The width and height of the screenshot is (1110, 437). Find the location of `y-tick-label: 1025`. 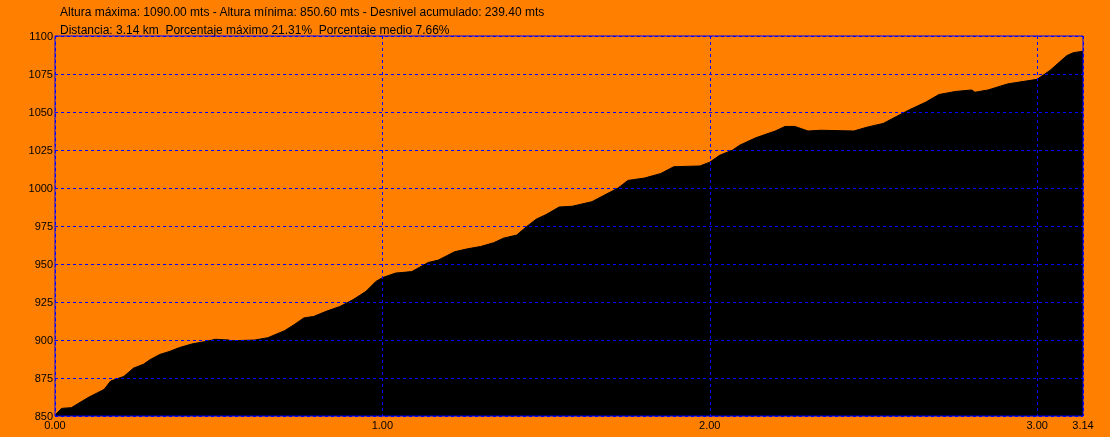

y-tick-label: 1025 is located at coordinates (40, 150).